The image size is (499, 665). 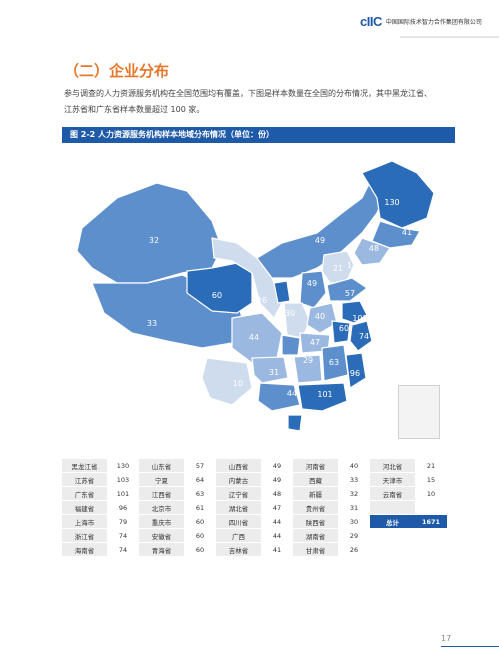 I want to click on region-shandong, so click(x=347, y=289).